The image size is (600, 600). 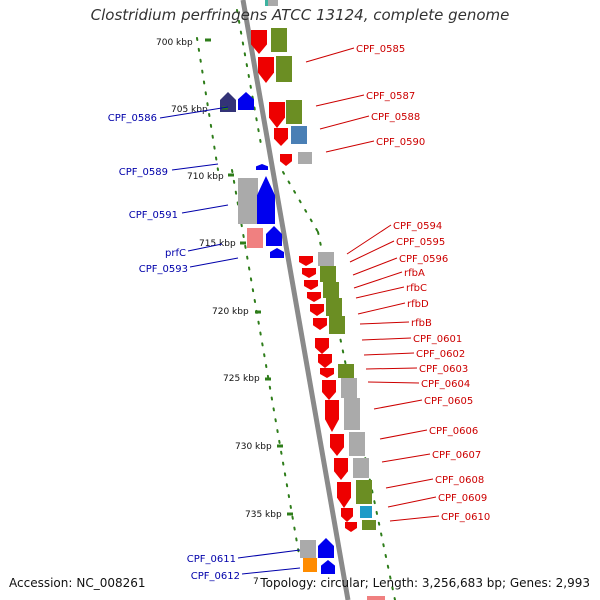 What do you see at coordinates (414, 273) in the screenshot?
I see `gene-label-forward: rfbA` at bounding box center [414, 273].